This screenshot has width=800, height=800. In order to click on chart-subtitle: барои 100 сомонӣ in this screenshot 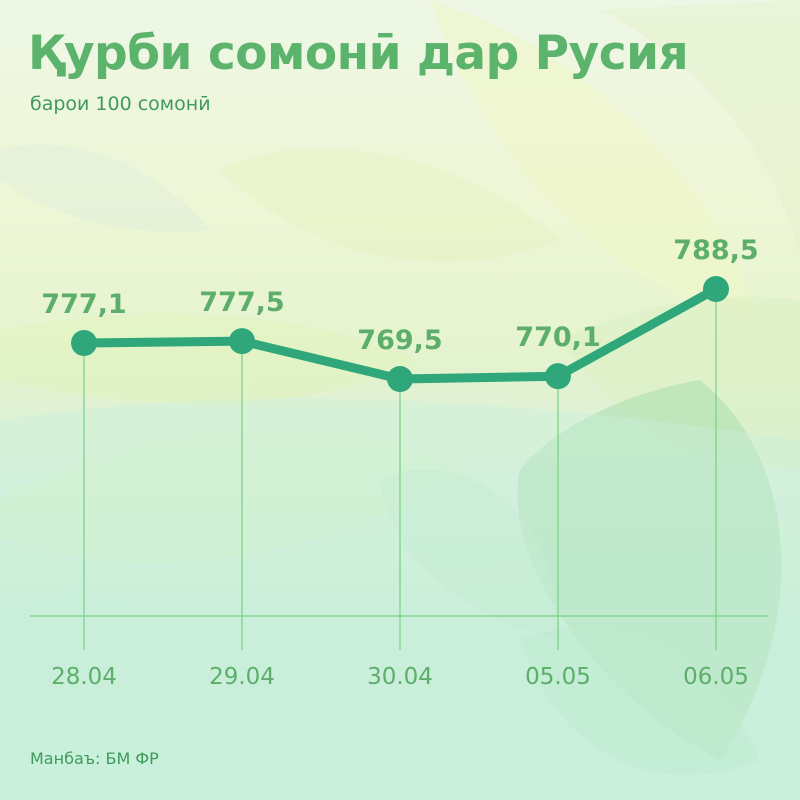, I will do `click(120, 104)`.